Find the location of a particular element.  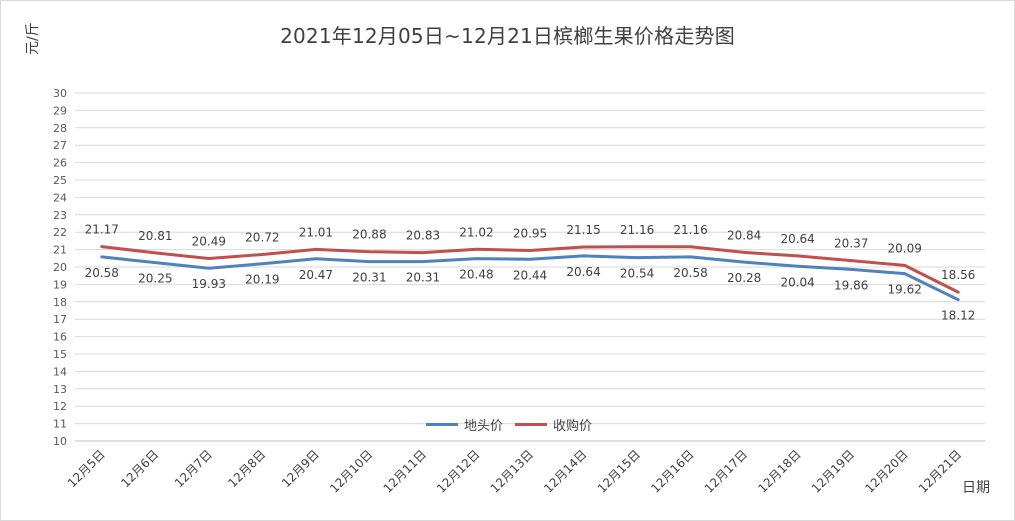

x-tick-label: 12月6日 is located at coordinates (139, 468).